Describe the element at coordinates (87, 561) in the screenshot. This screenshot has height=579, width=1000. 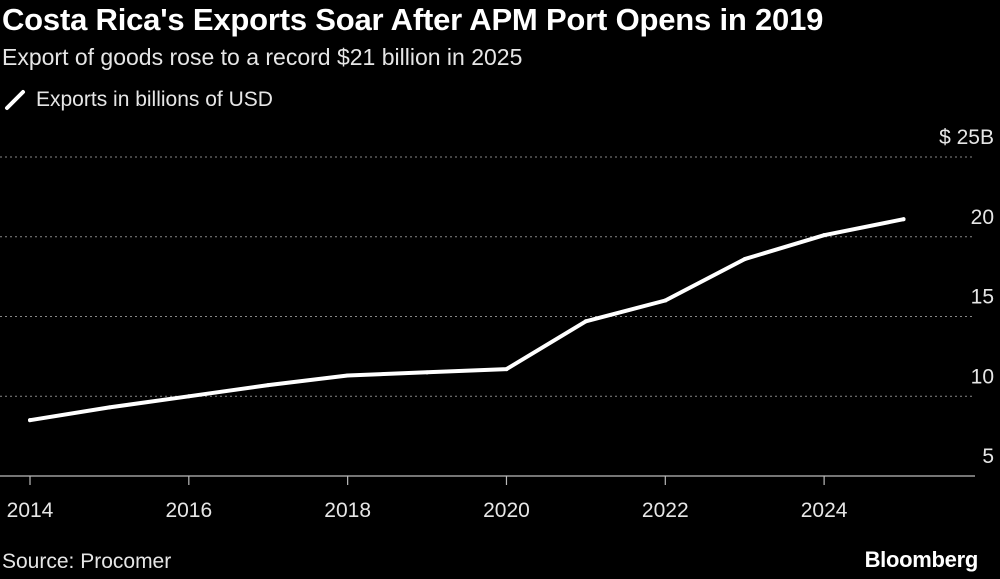
I see `source-note: Source: Procomer` at that location.